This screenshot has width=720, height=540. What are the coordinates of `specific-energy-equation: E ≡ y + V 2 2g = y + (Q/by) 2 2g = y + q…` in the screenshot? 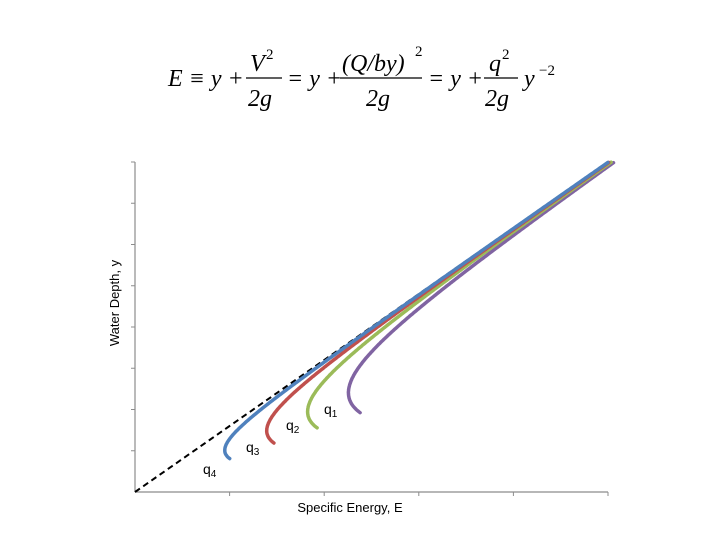 It's located at (361, 78).